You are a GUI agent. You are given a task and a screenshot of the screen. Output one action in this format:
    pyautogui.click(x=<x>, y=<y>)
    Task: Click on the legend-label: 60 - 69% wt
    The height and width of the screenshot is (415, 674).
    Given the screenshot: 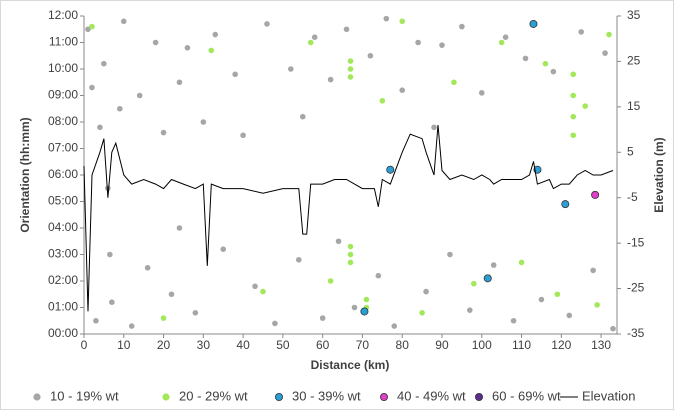 What is the action you would take?
    pyautogui.click(x=526, y=395)
    